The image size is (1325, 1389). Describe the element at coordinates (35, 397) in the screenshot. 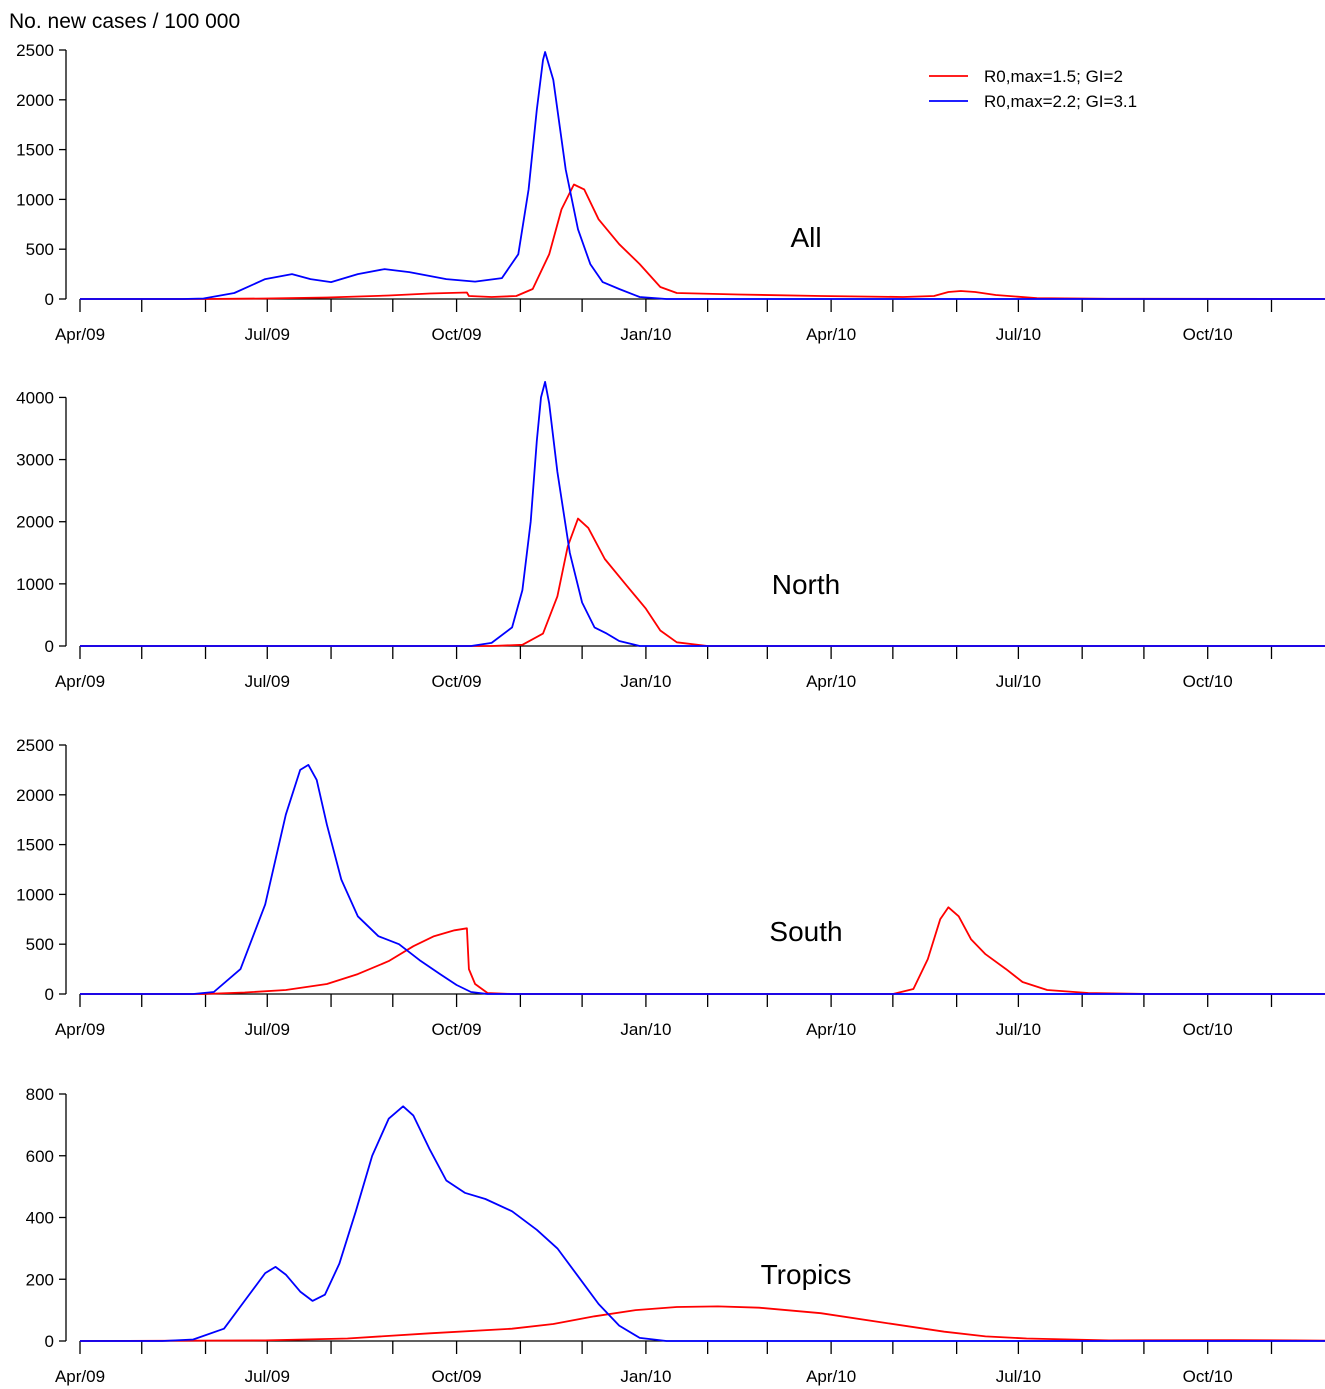

I see `y-tick-label: 4000` at that location.